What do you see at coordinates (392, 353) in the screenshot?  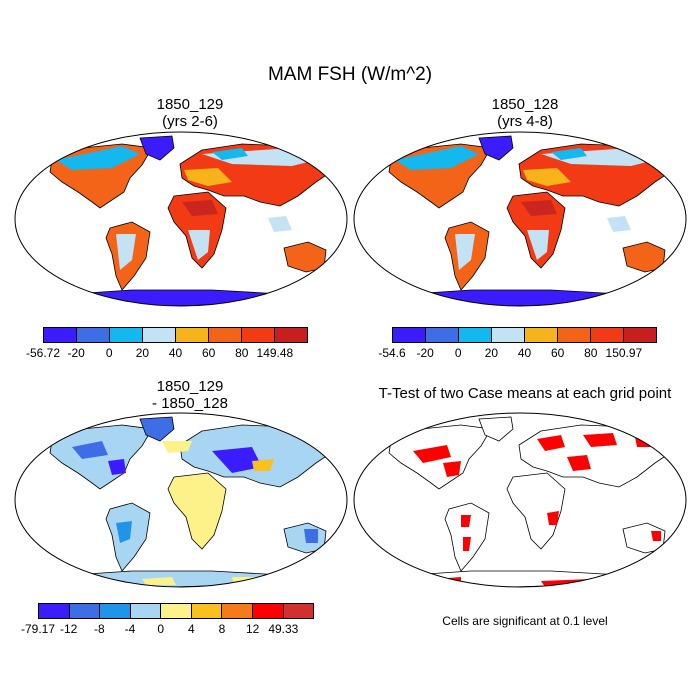 I see `colorbar-tick-label: -54.6` at bounding box center [392, 353].